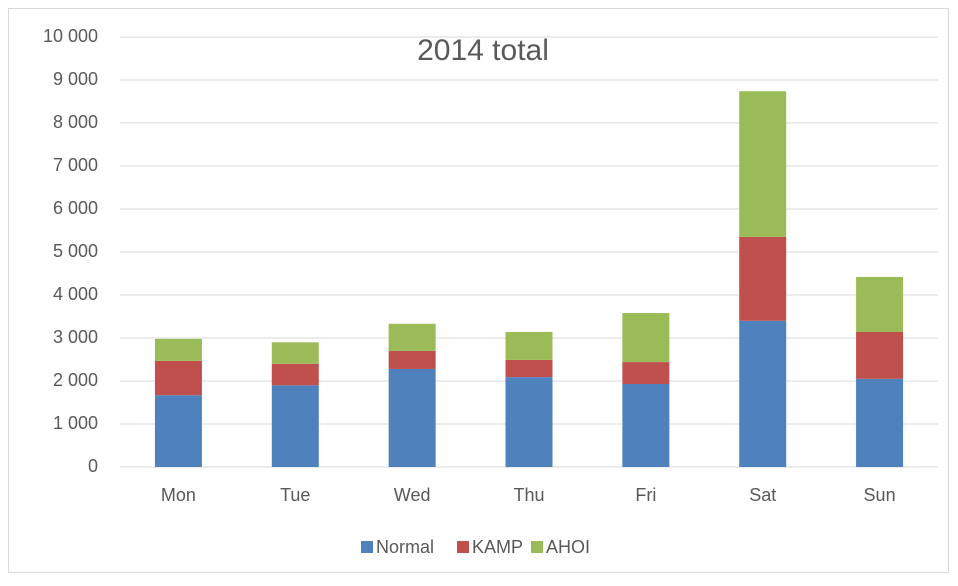 The image size is (958, 586). What do you see at coordinates (880, 495) in the screenshot?
I see `x-tick-label: Sun` at bounding box center [880, 495].